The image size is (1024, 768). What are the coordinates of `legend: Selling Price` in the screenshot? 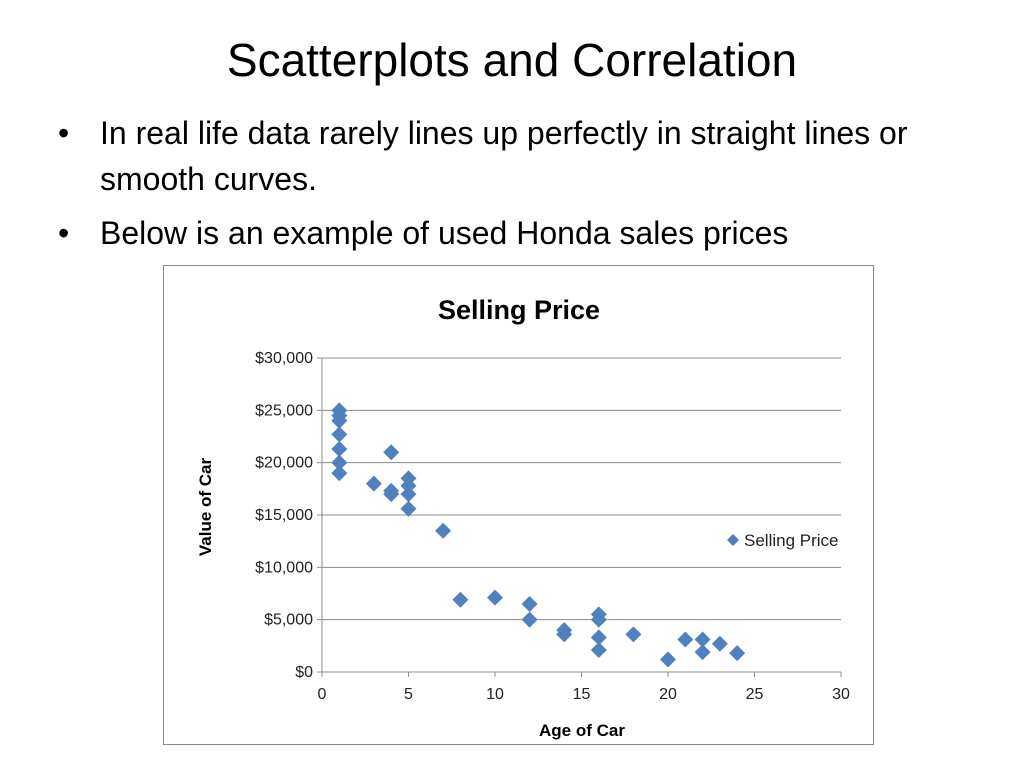 It's located at (783, 540).